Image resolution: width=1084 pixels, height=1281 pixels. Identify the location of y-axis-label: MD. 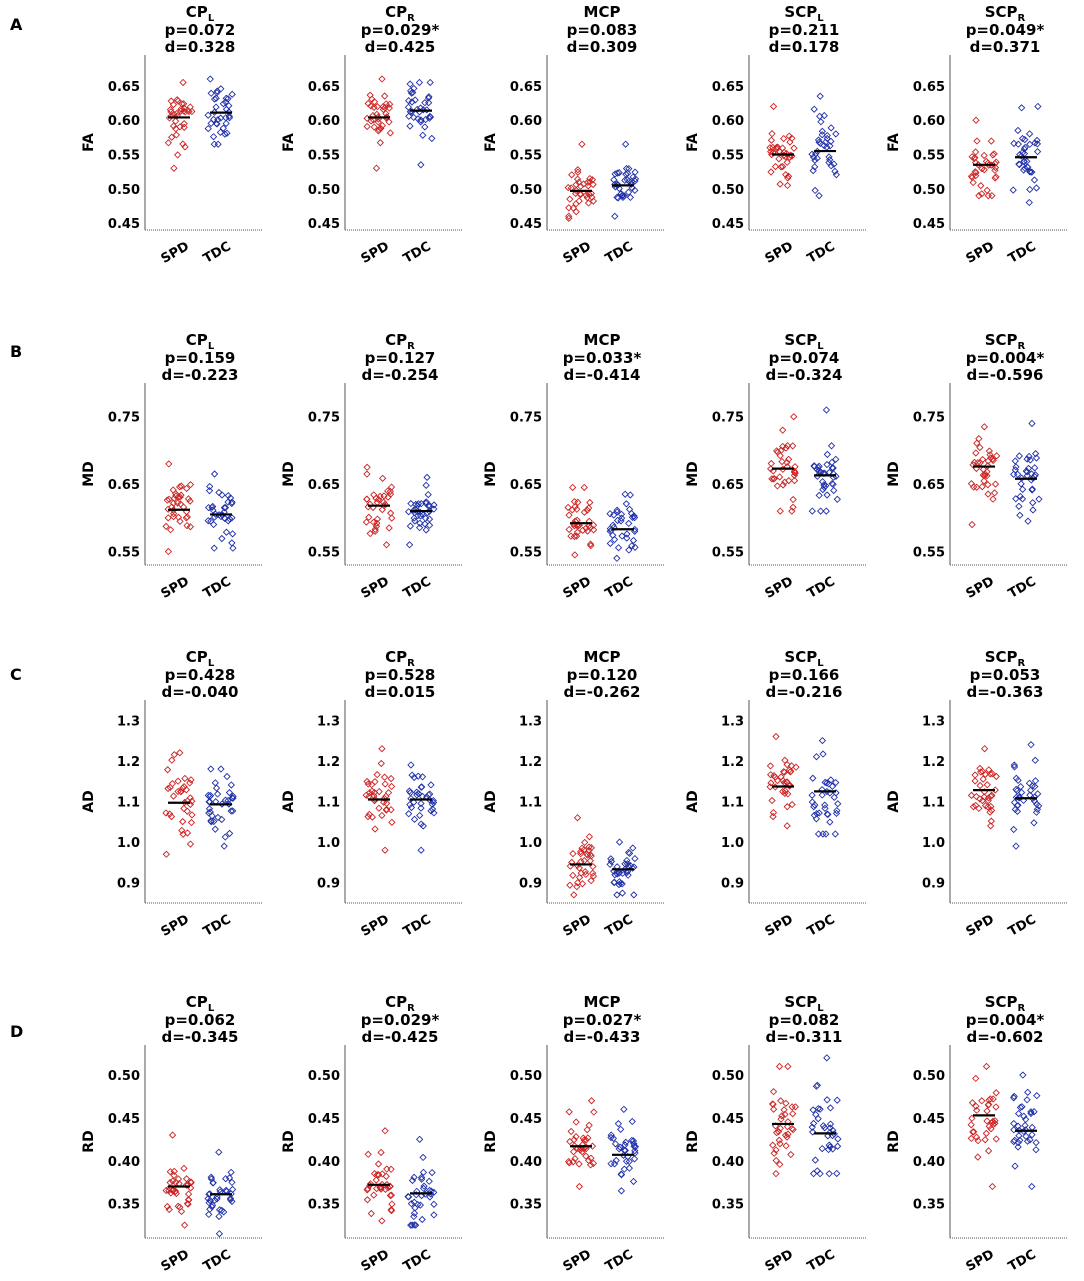
(894, 474).